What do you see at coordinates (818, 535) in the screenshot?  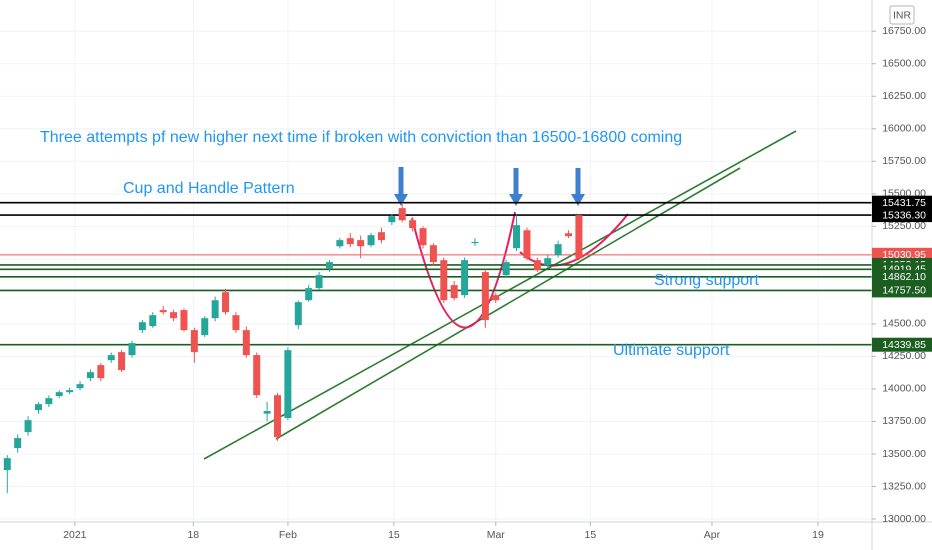 I see `x-tick-label: 19` at bounding box center [818, 535].